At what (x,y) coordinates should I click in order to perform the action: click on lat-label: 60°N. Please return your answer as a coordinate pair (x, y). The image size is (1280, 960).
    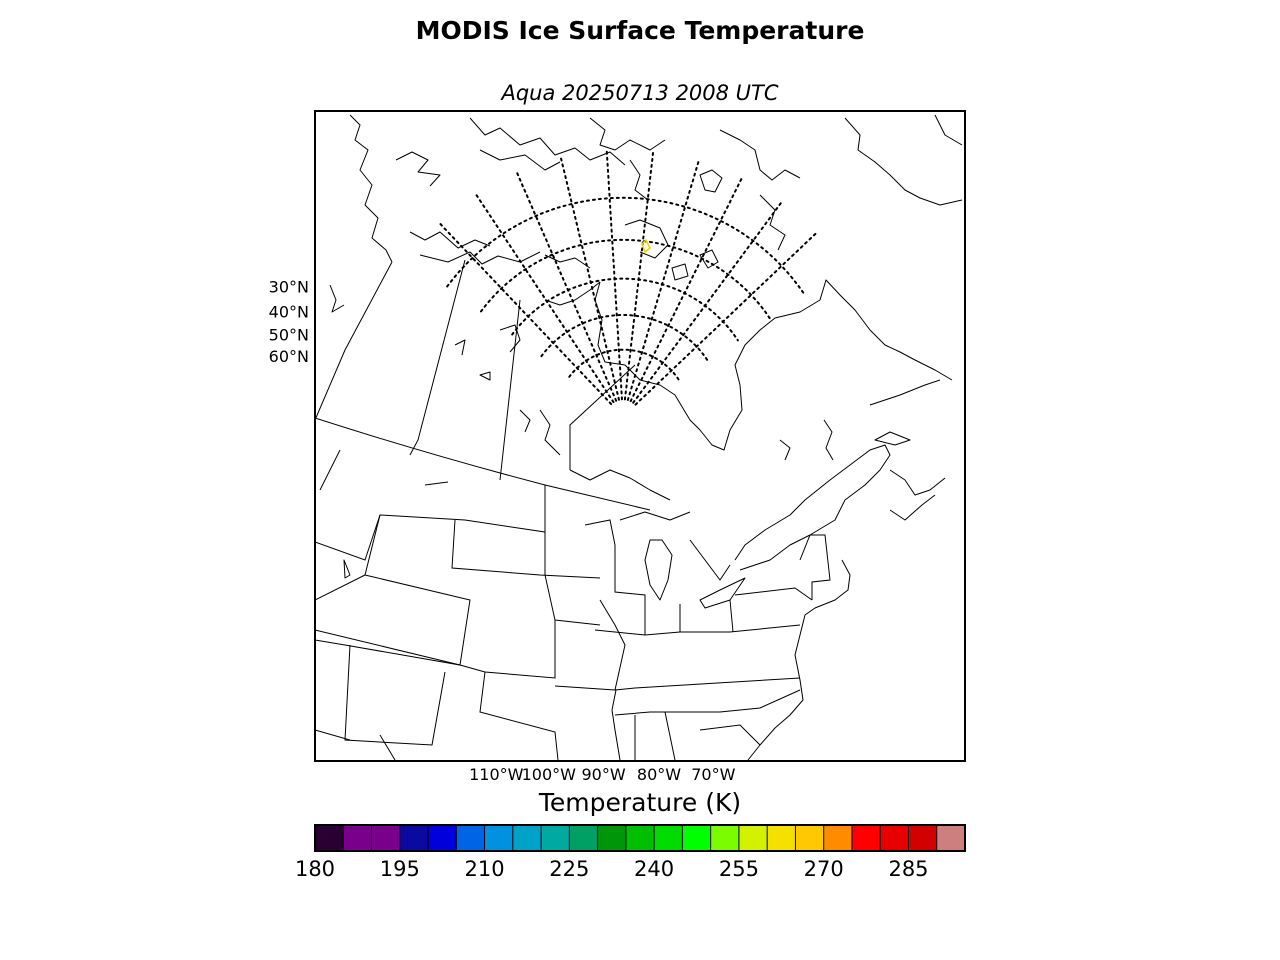
    Looking at the image, I should click on (289, 356).